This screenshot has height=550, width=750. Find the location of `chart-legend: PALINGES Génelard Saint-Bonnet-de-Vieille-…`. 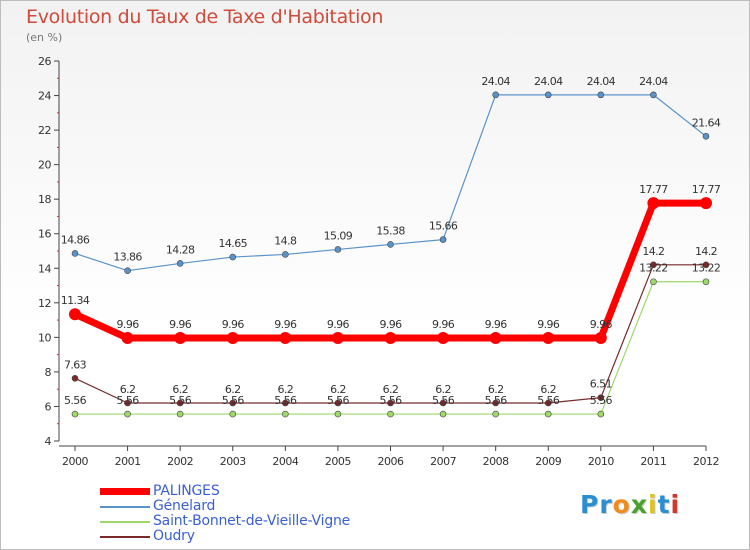

chart-legend: PALINGES Génelard Saint-Bonnet-de-Vieille-… is located at coordinates (260, 513).